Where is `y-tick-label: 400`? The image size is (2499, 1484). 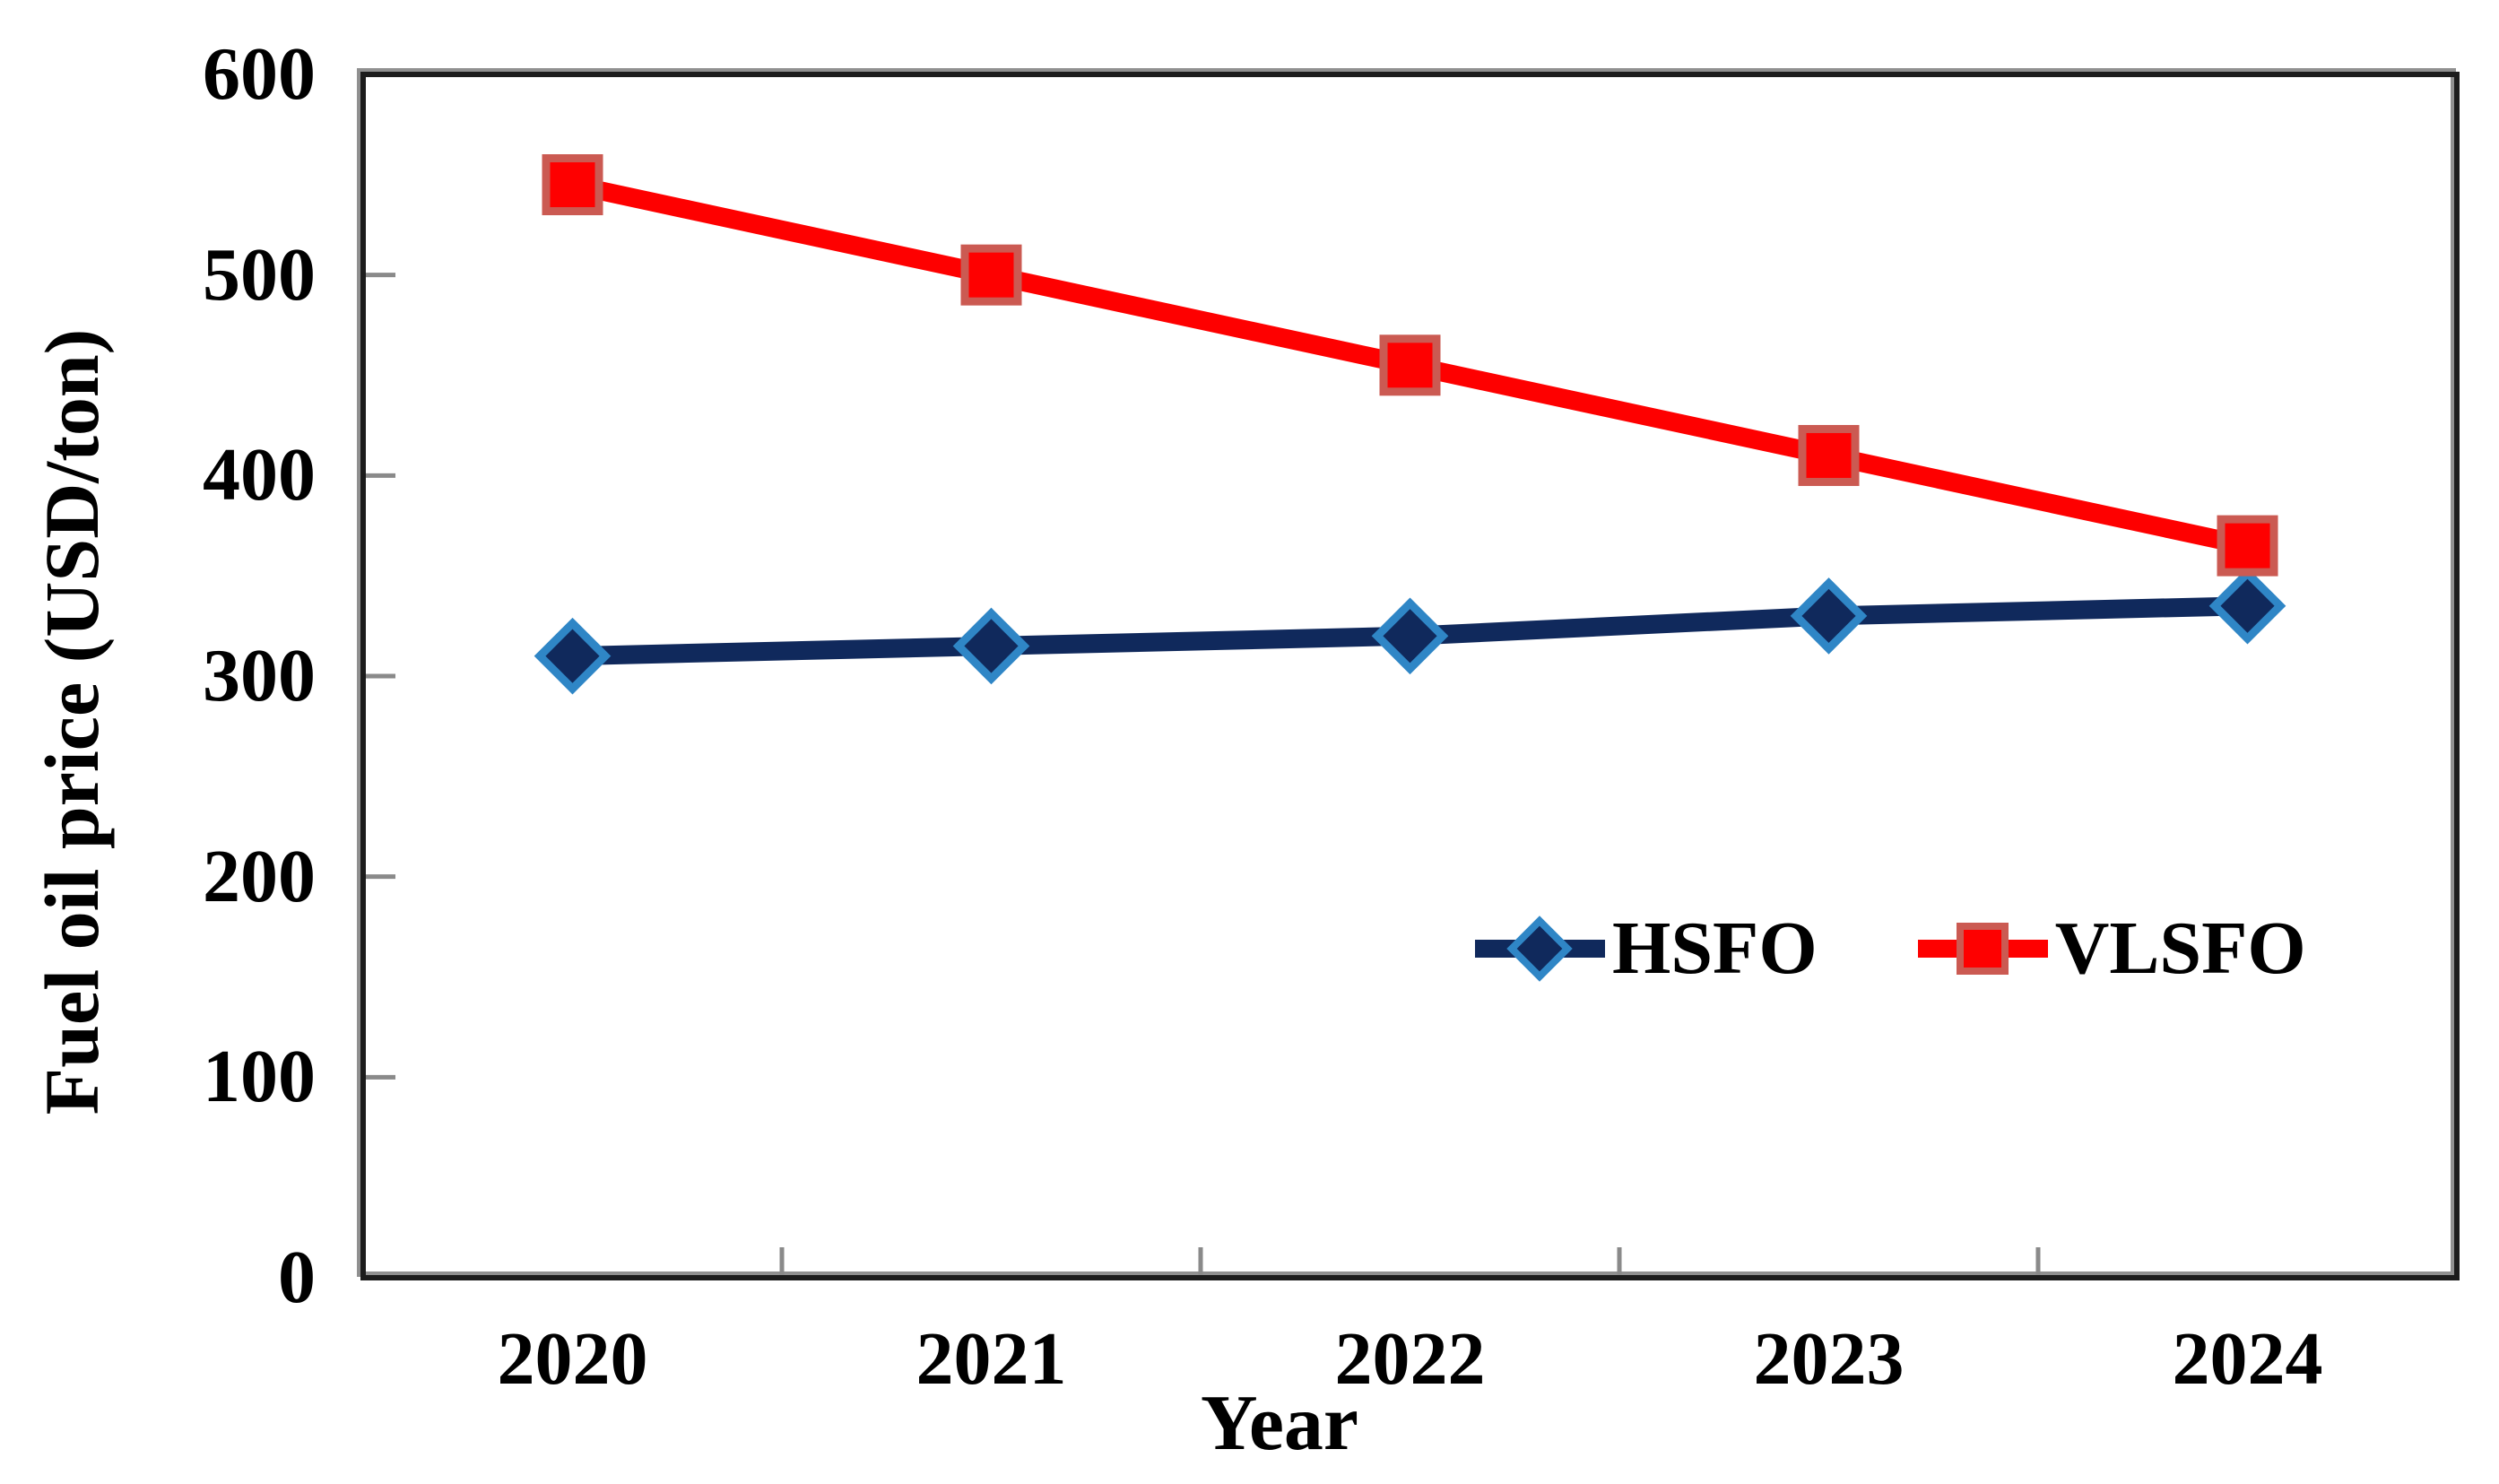
y-tick-label: 400 is located at coordinates (259, 475).